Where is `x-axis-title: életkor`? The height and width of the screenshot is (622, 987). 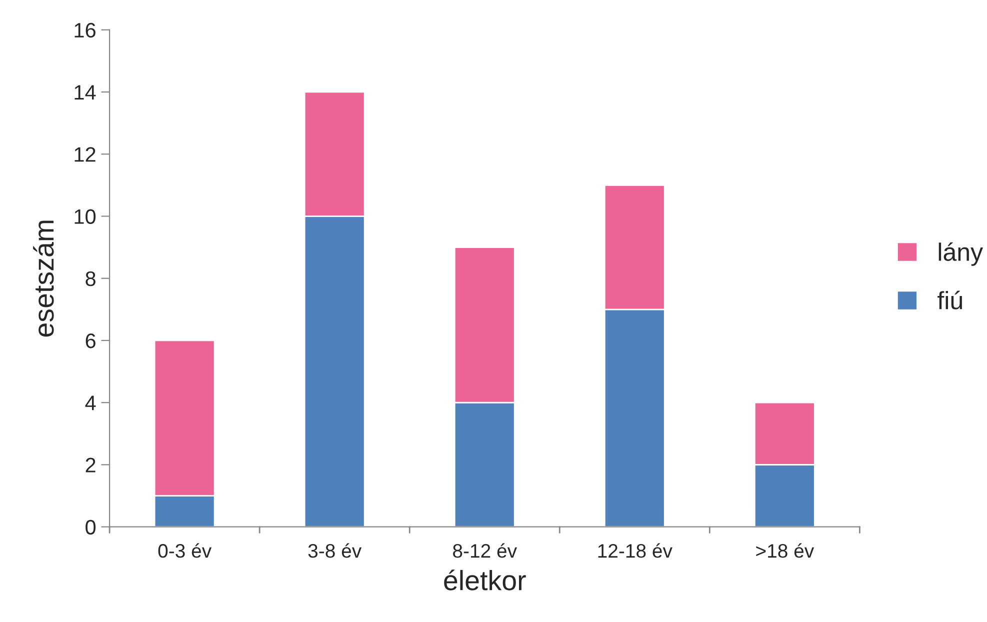 x-axis-title: életkor is located at coordinates (485, 580).